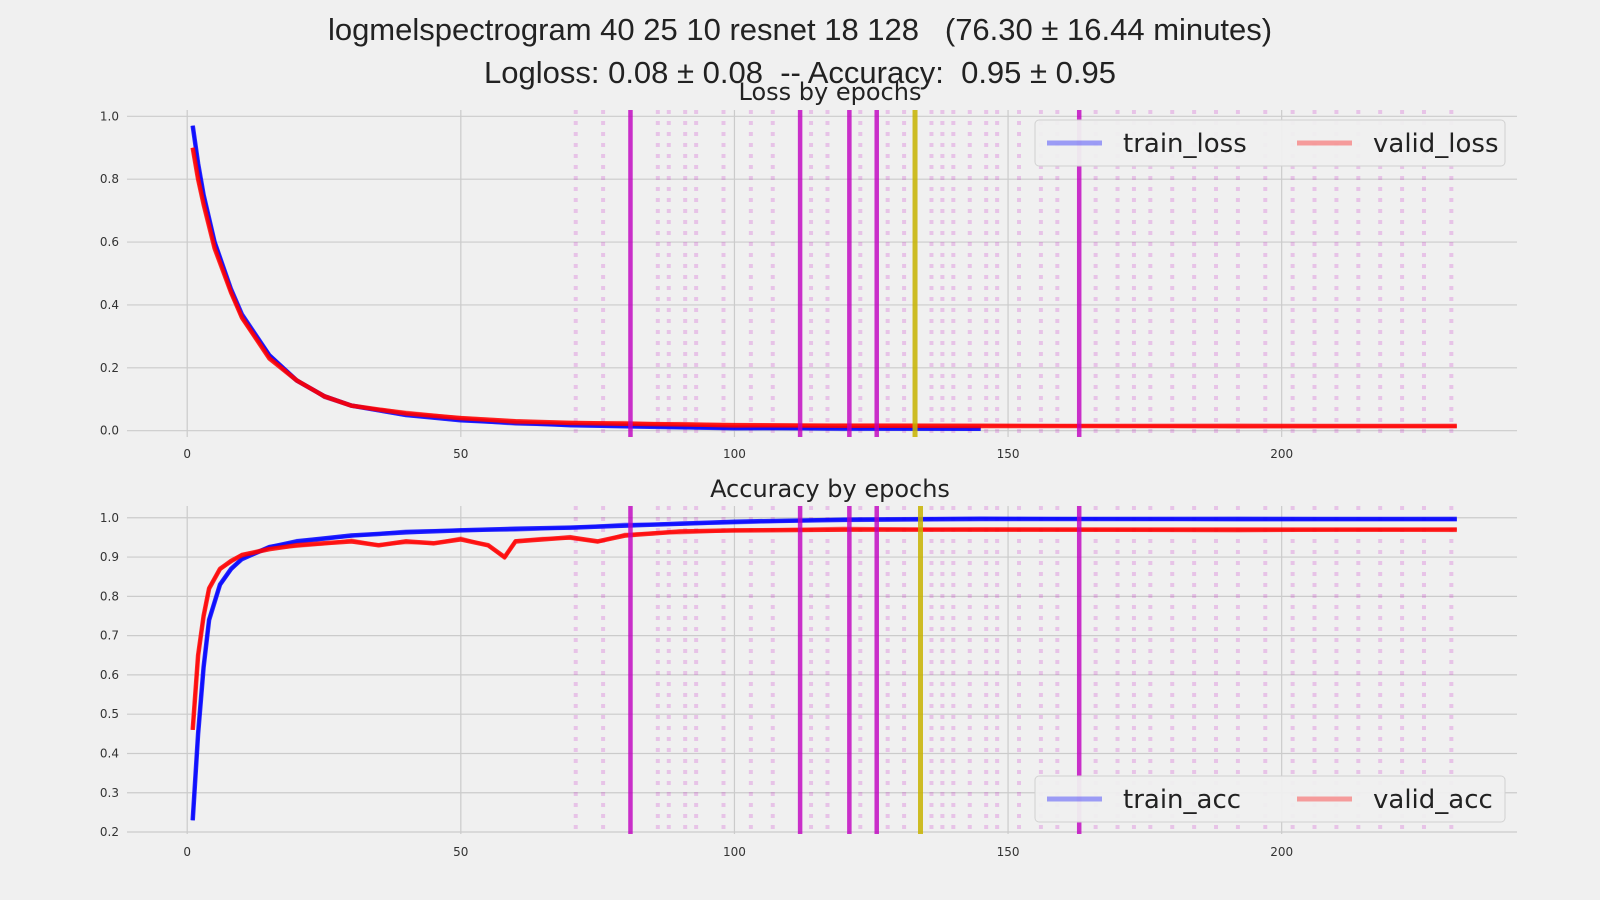 The height and width of the screenshot is (900, 1600). What do you see at coordinates (1433, 800) in the screenshot?
I see `acc-legend-label-1: valid_acc` at bounding box center [1433, 800].